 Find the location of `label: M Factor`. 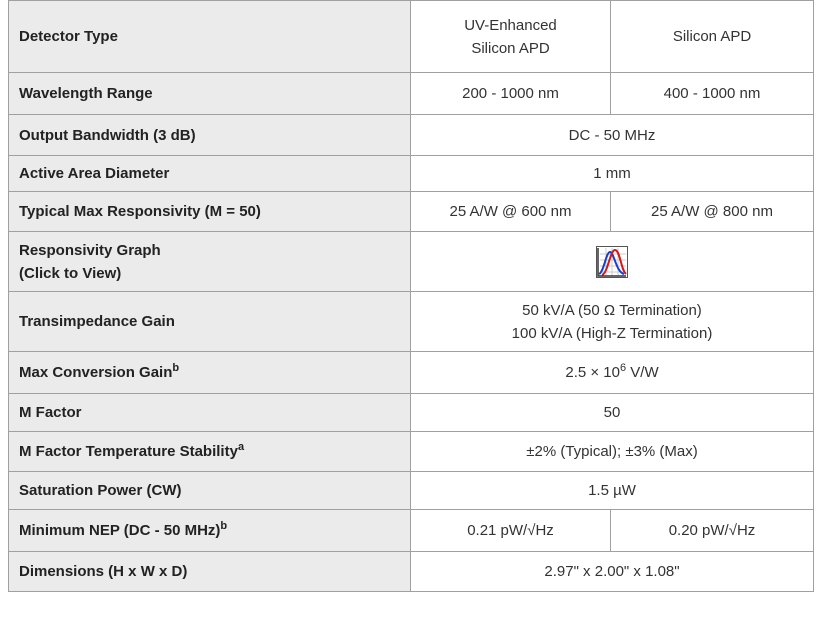

label: M Factor is located at coordinates (209, 412).